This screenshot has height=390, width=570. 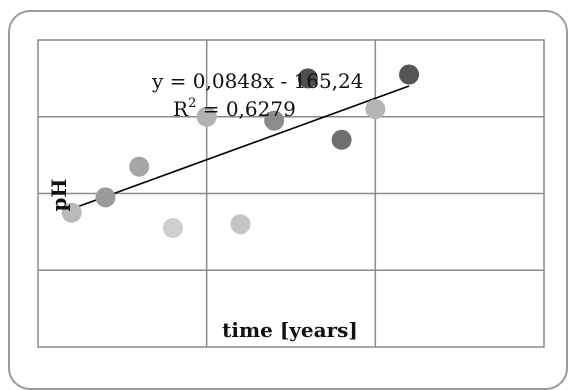 I want to click on y-axis-label: pH, so click(x=59, y=195).